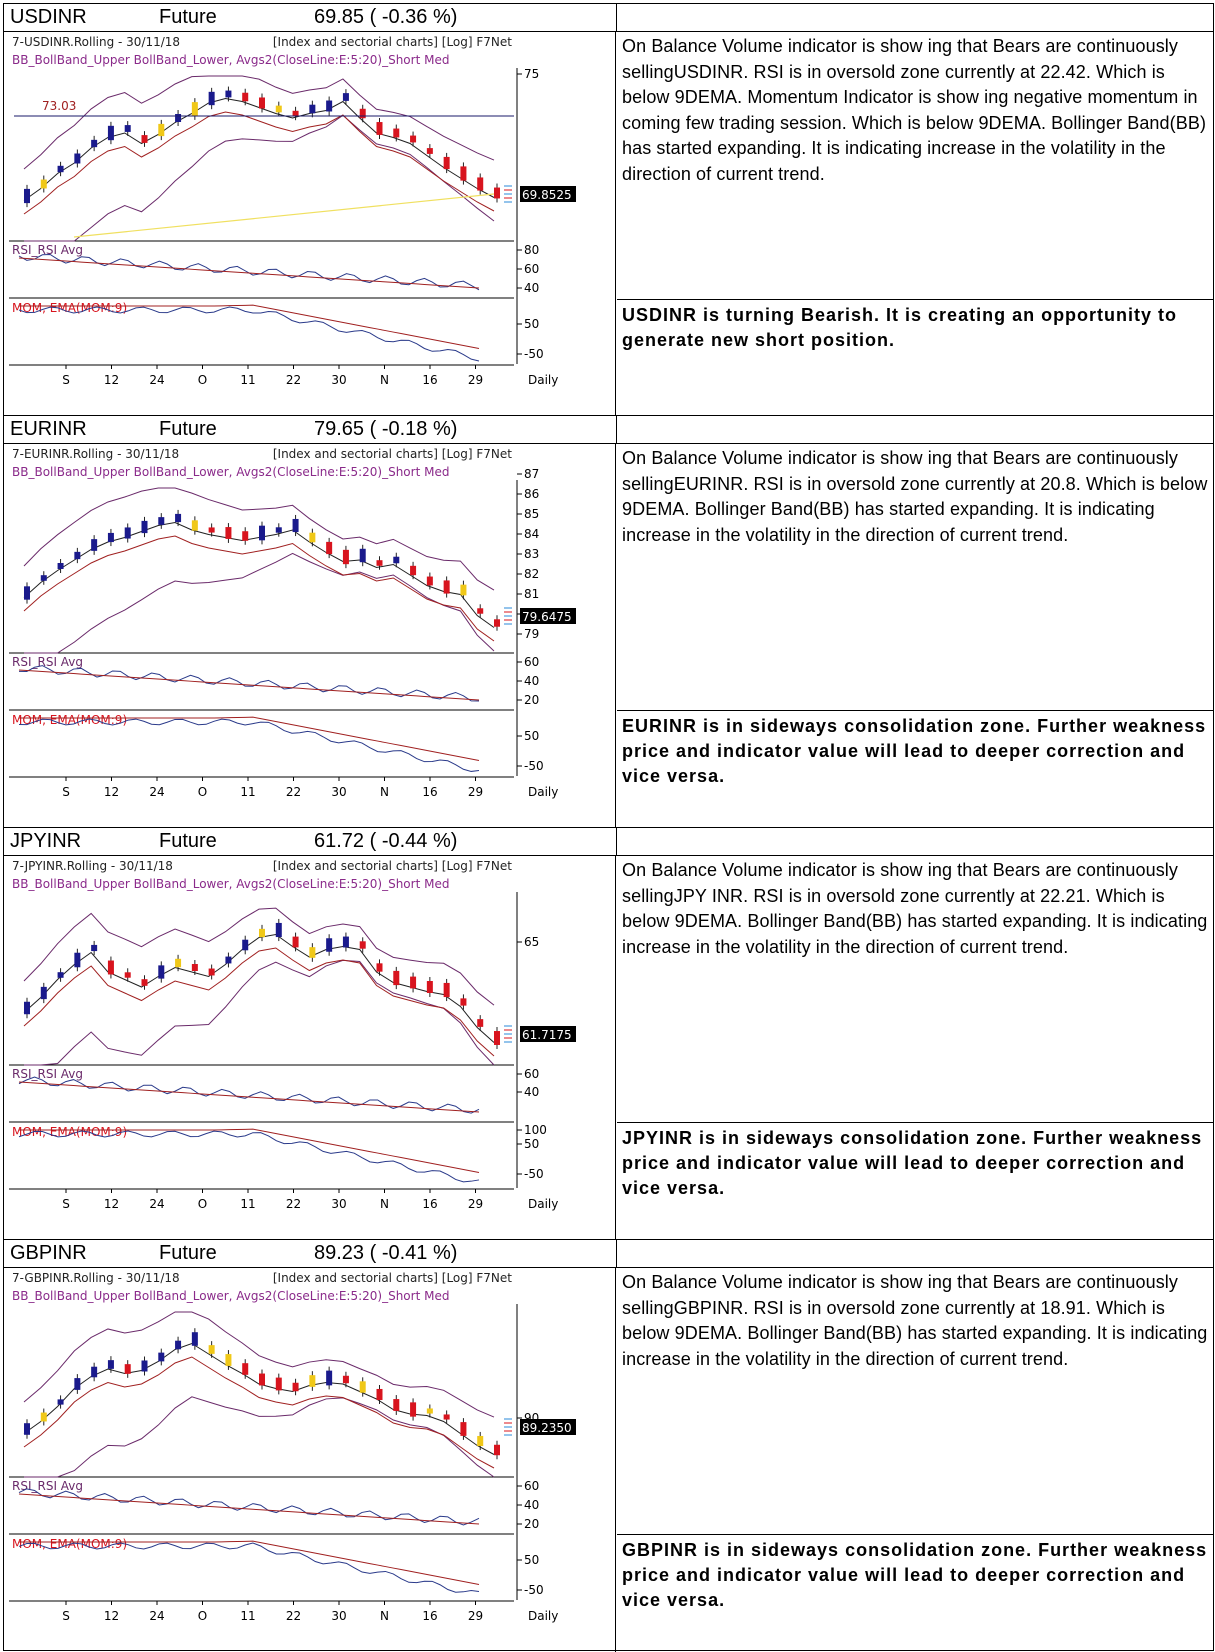 The image size is (1215, 1652). I want to click on bollinger-lower, so click(259, 178).